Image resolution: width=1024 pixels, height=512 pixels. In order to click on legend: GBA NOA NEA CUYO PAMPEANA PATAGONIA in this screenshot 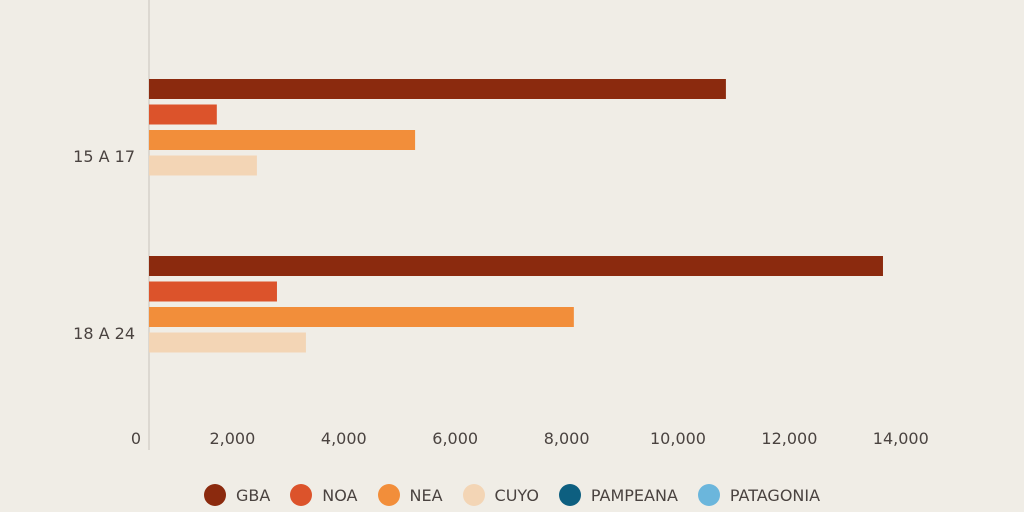, I will do `click(512, 495)`.